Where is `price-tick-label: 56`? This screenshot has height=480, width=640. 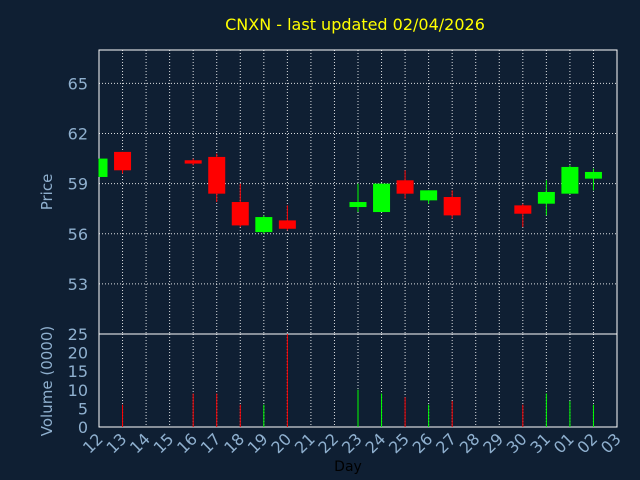 price-tick-label: 56 is located at coordinates (78, 234).